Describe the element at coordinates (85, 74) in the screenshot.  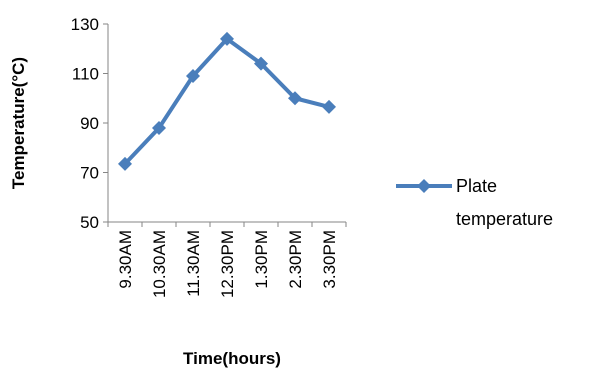
I see `y-tick-label: 110` at that location.